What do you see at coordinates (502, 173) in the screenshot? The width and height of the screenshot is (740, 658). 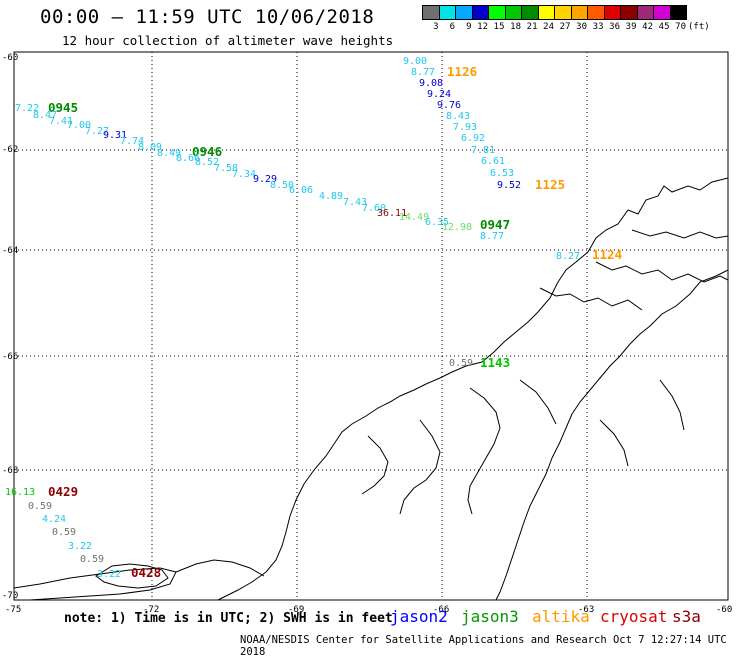 I see `wave-height-value: 6.53` at bounding box center [502, 173].